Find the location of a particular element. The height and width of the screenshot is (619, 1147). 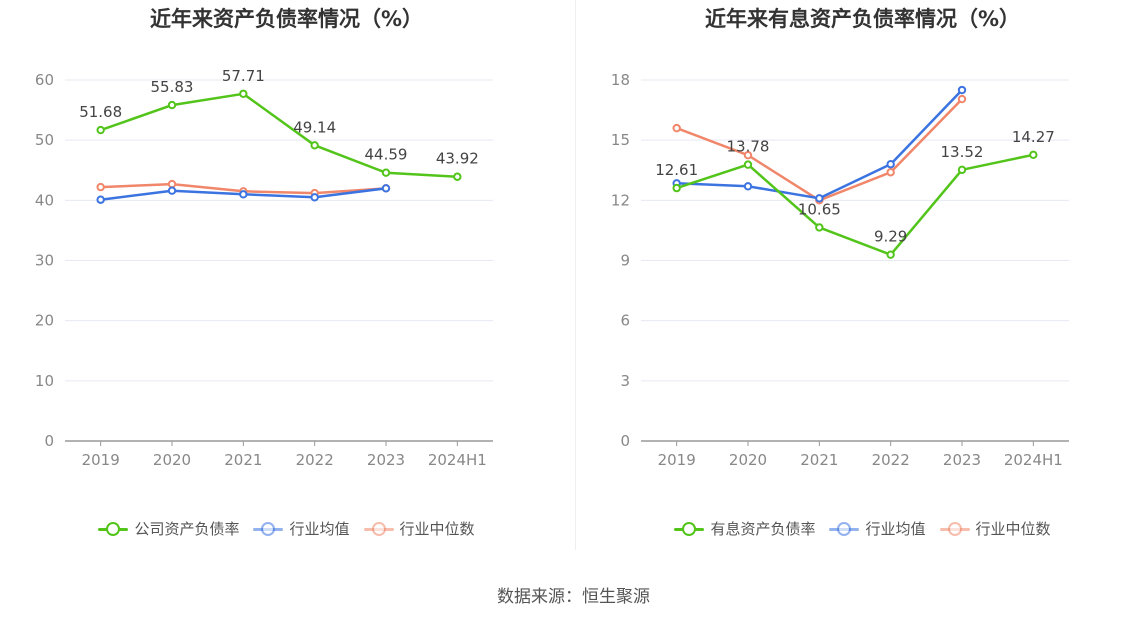

data-label: 55.83 is located at coordinates (172, 87).